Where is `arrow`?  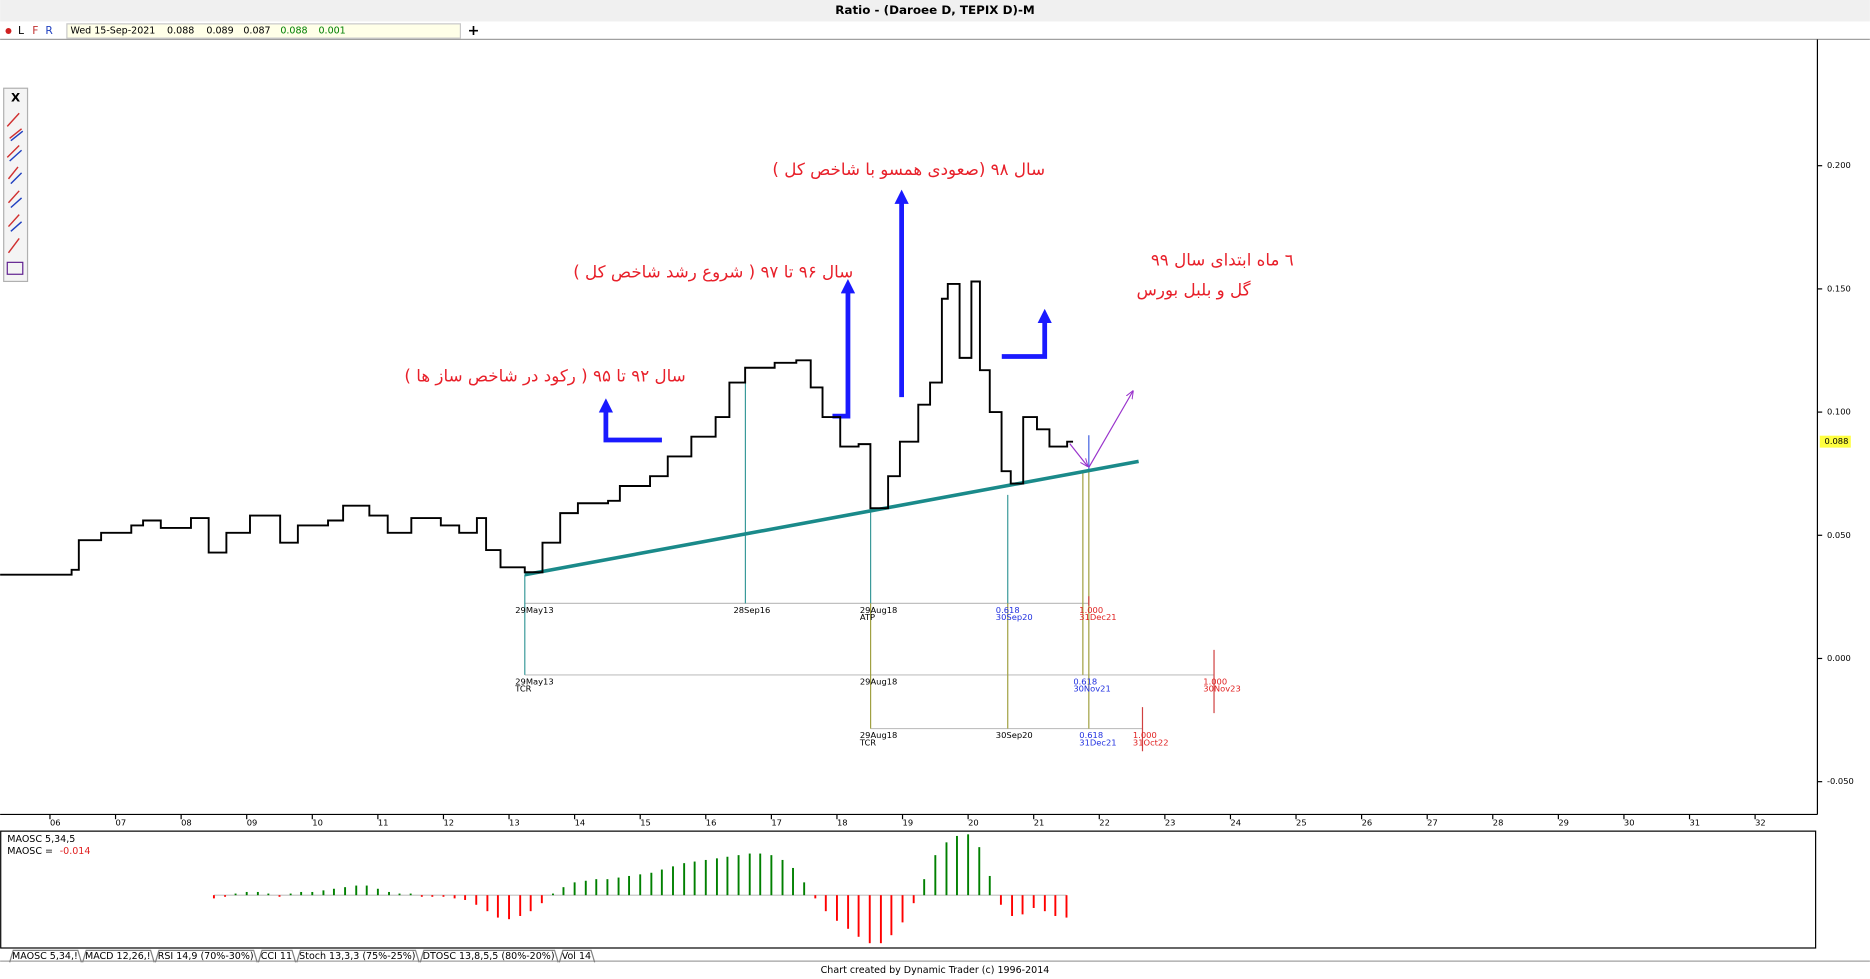
arrow is located at coordinates (1110, 429).